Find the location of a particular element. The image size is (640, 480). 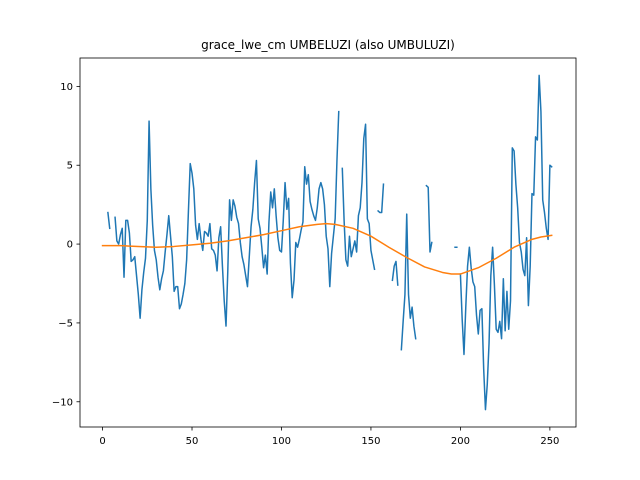

x-tick-label: 0 is located at coordinates (102, 441).